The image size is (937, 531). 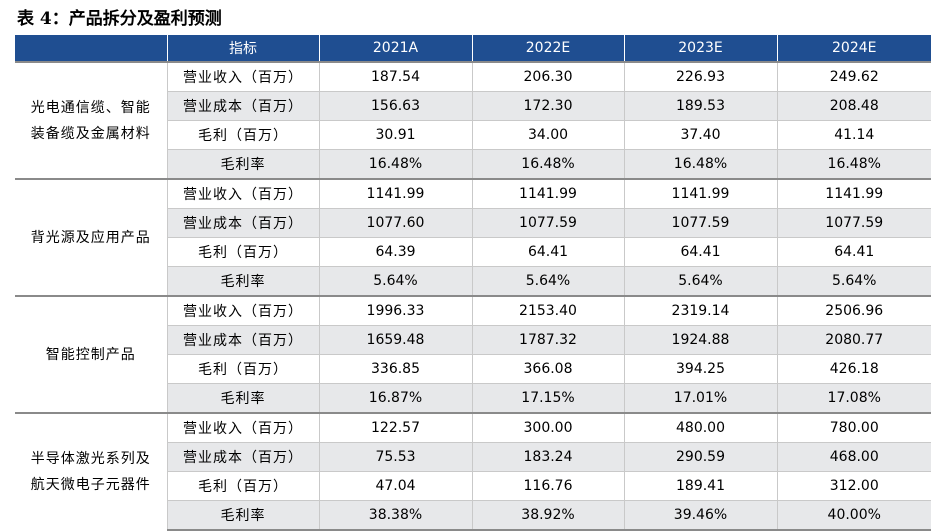 What do you see at coordinates (700, 310) in the screenshot?
I see `value-cell: 2319.14` at bounding box center [700, 310].